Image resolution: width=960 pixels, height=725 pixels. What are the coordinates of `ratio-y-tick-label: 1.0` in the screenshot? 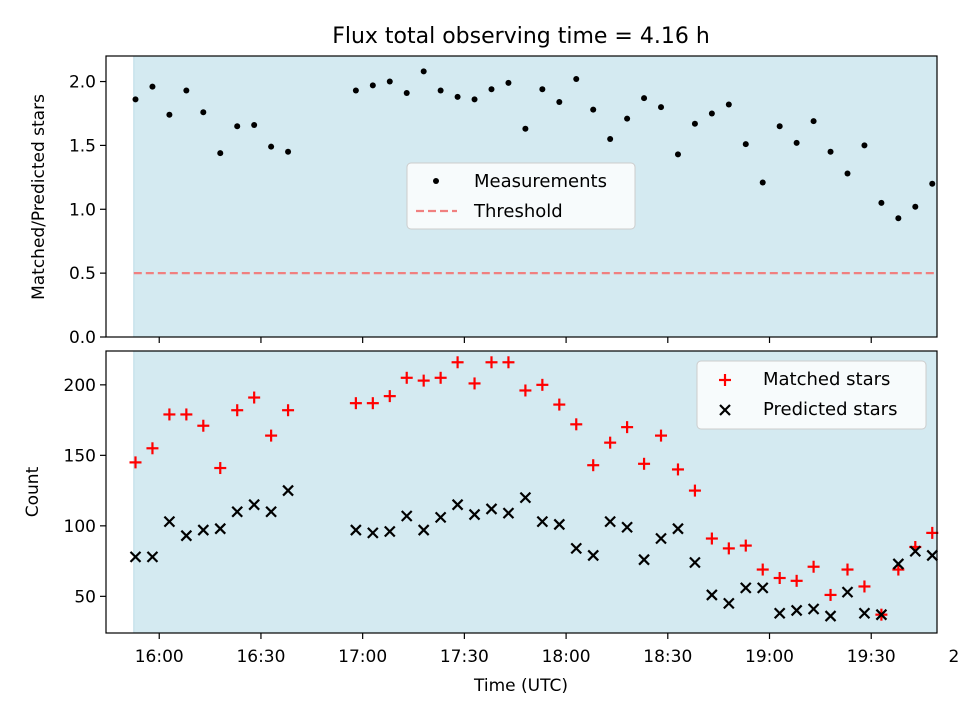 It's located at (82, 210).